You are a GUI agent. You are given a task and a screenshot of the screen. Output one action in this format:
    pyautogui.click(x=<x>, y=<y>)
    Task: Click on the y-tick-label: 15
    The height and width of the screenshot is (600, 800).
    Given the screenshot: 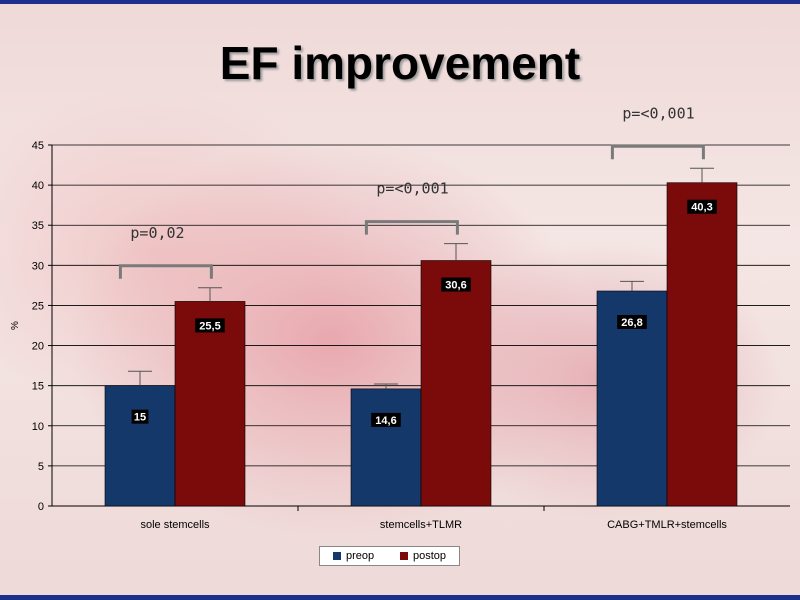 What is the action you would take?
    pyautogui.click(x=38, y=387)
    